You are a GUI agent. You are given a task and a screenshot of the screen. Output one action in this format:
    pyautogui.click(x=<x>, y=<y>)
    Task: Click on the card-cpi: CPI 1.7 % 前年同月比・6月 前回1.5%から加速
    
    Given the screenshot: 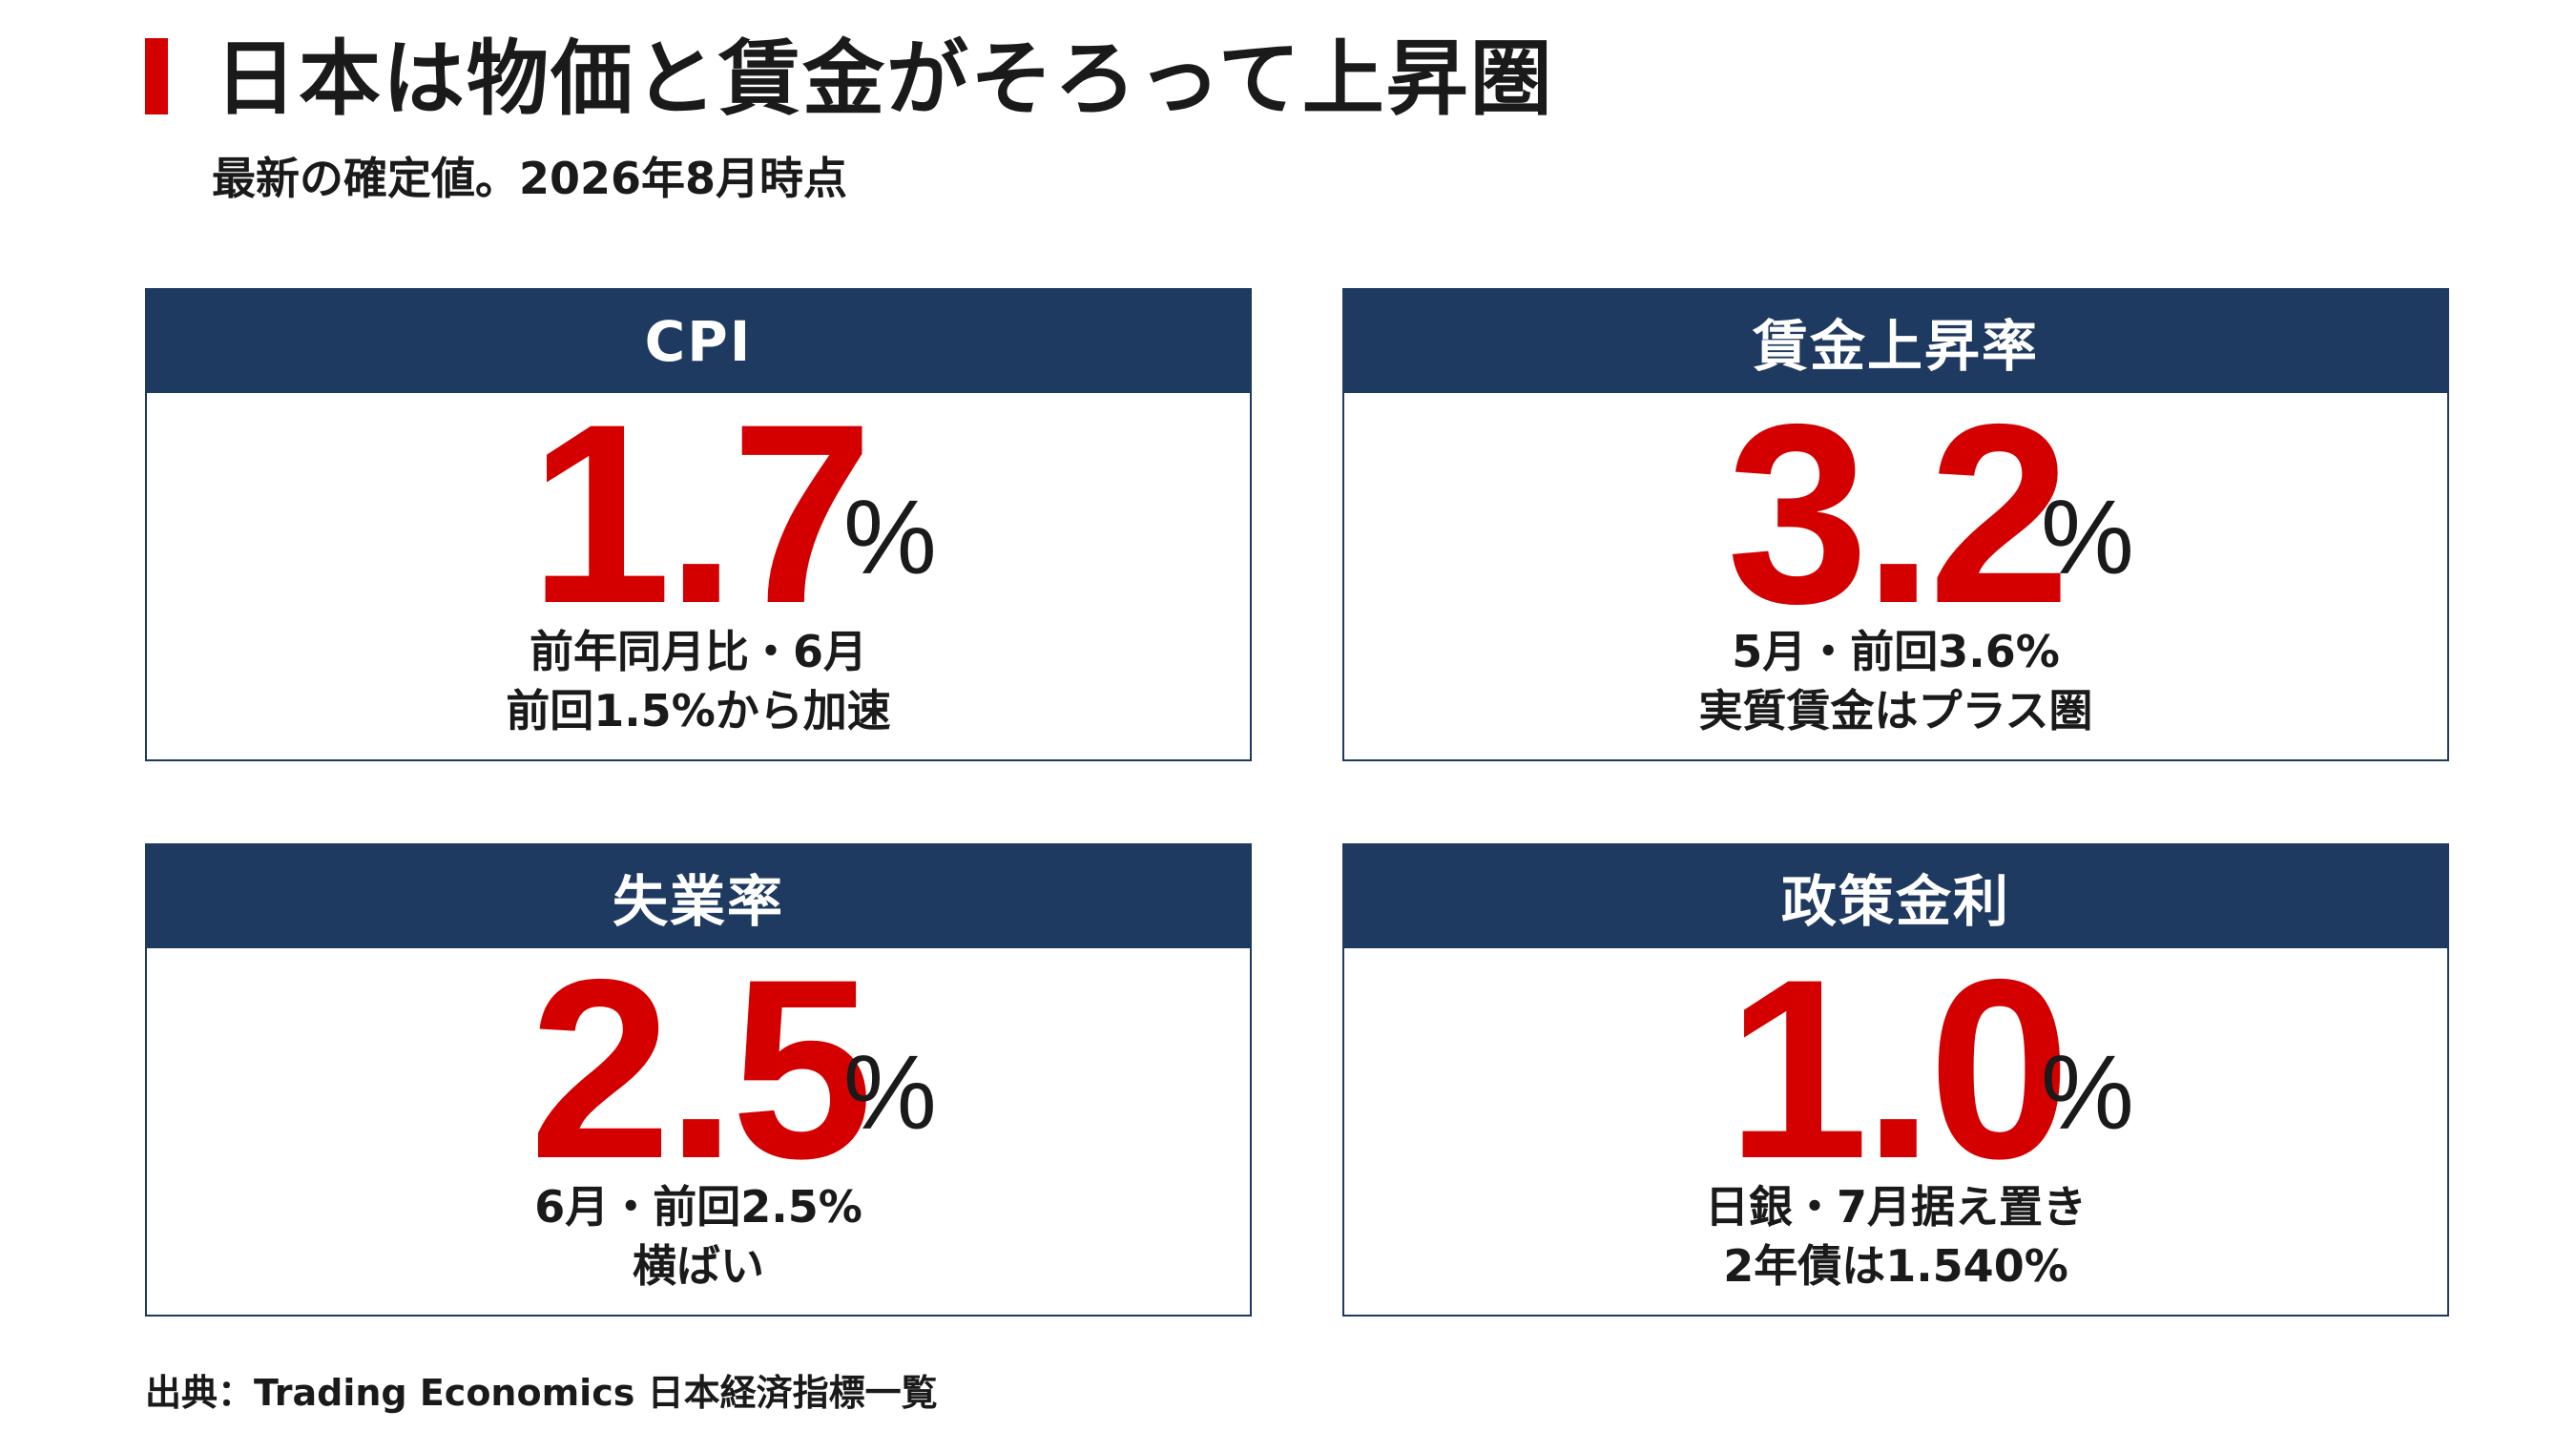 What is the action you would take?
    pyautogui.click(x=698, y=524)
    